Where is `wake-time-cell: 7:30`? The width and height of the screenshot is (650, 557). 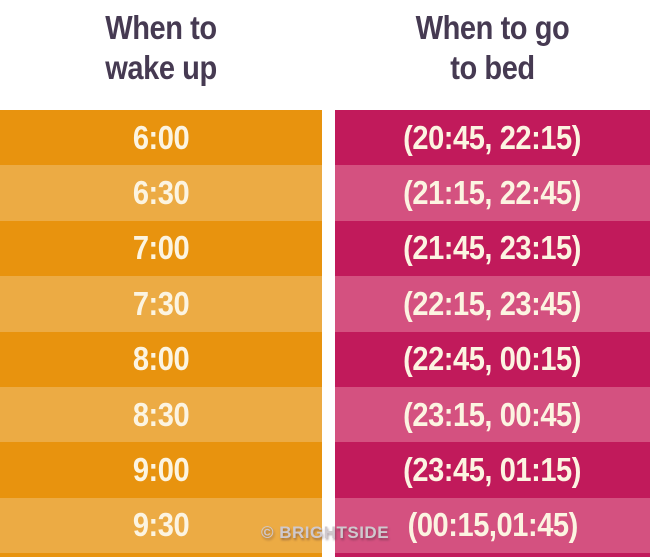 wake-time-cell: 7:30 is located at coordinates (161, 304).